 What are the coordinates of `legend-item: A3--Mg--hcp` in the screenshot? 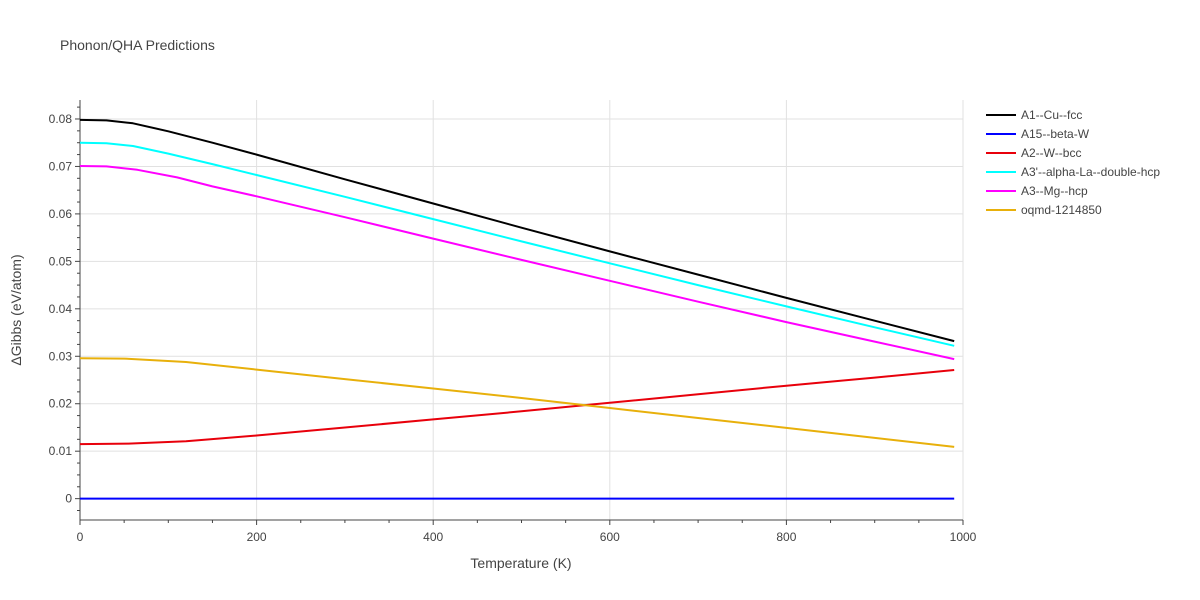 It's located at (1037, 191).